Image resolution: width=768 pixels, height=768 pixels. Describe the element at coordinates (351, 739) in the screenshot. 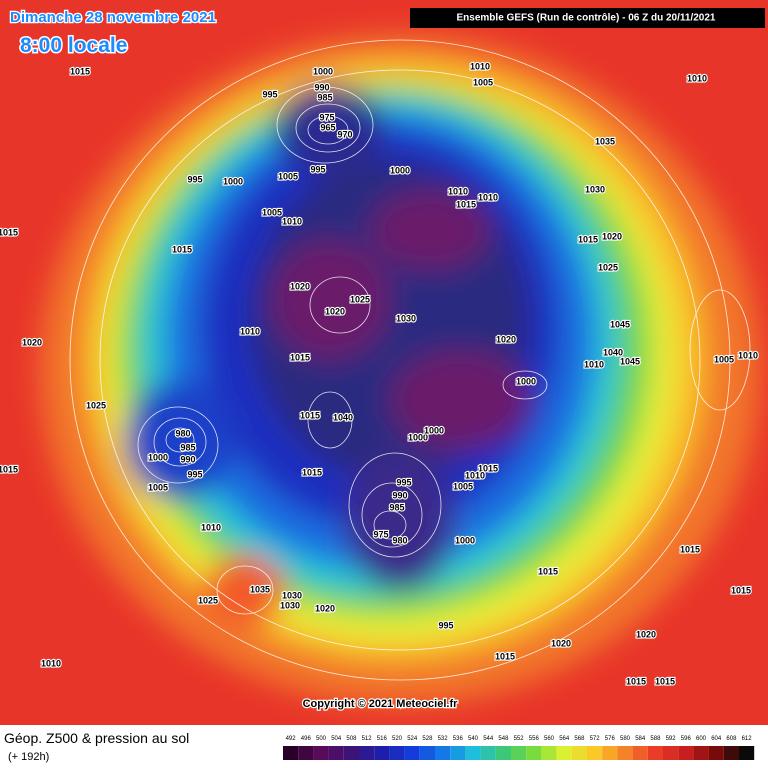

I see `scale-label: 508` at that location.